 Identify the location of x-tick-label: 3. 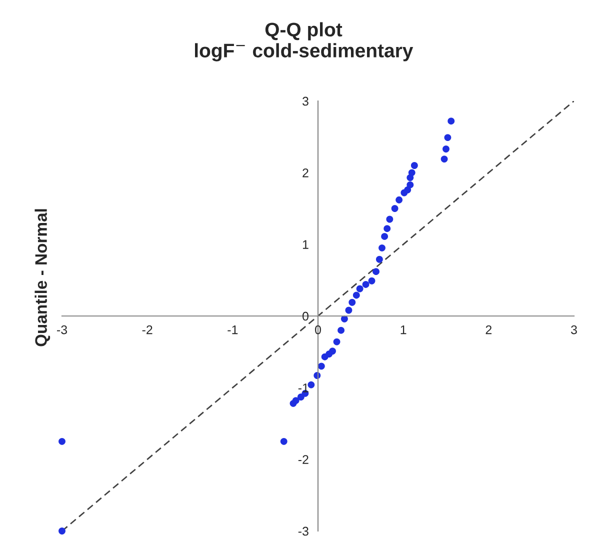
(574, 329).